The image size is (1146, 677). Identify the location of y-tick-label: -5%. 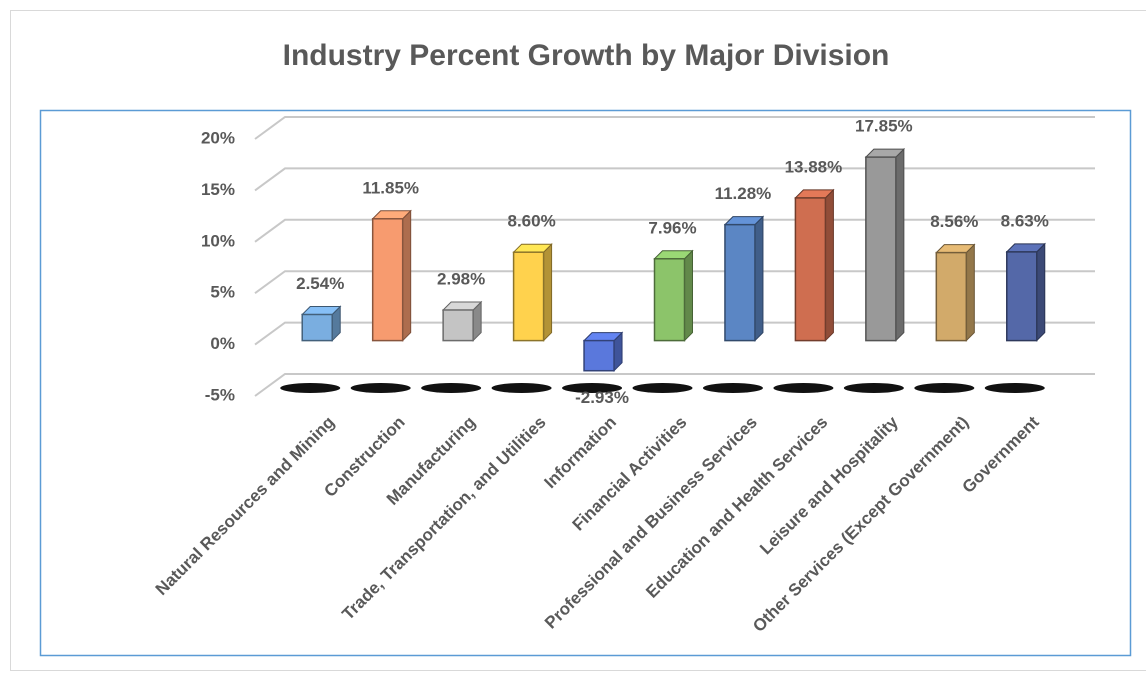
(220, 394).